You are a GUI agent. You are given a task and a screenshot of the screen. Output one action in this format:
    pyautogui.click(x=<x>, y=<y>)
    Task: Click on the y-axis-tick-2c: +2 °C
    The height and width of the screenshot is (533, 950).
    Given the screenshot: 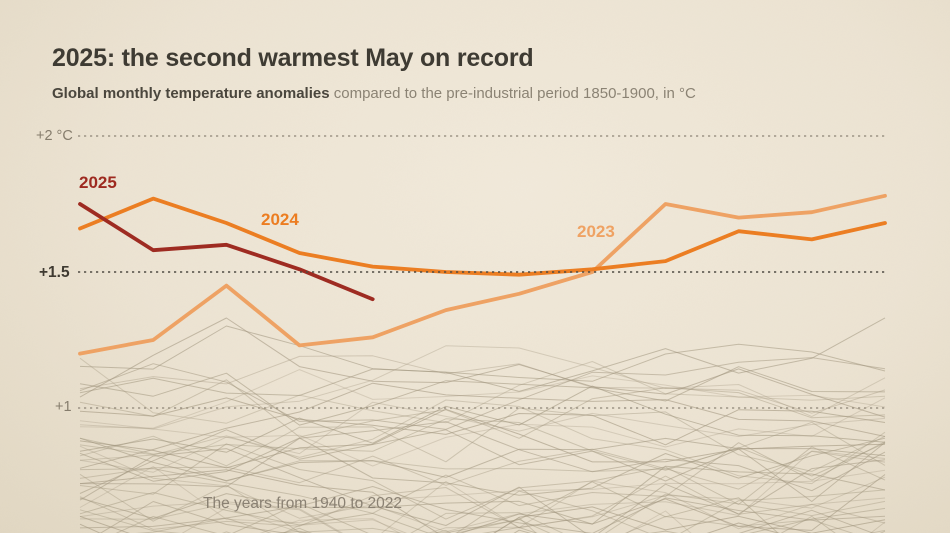 What is the action you would take?
    pyautogui.click(x=54, y=136)
    